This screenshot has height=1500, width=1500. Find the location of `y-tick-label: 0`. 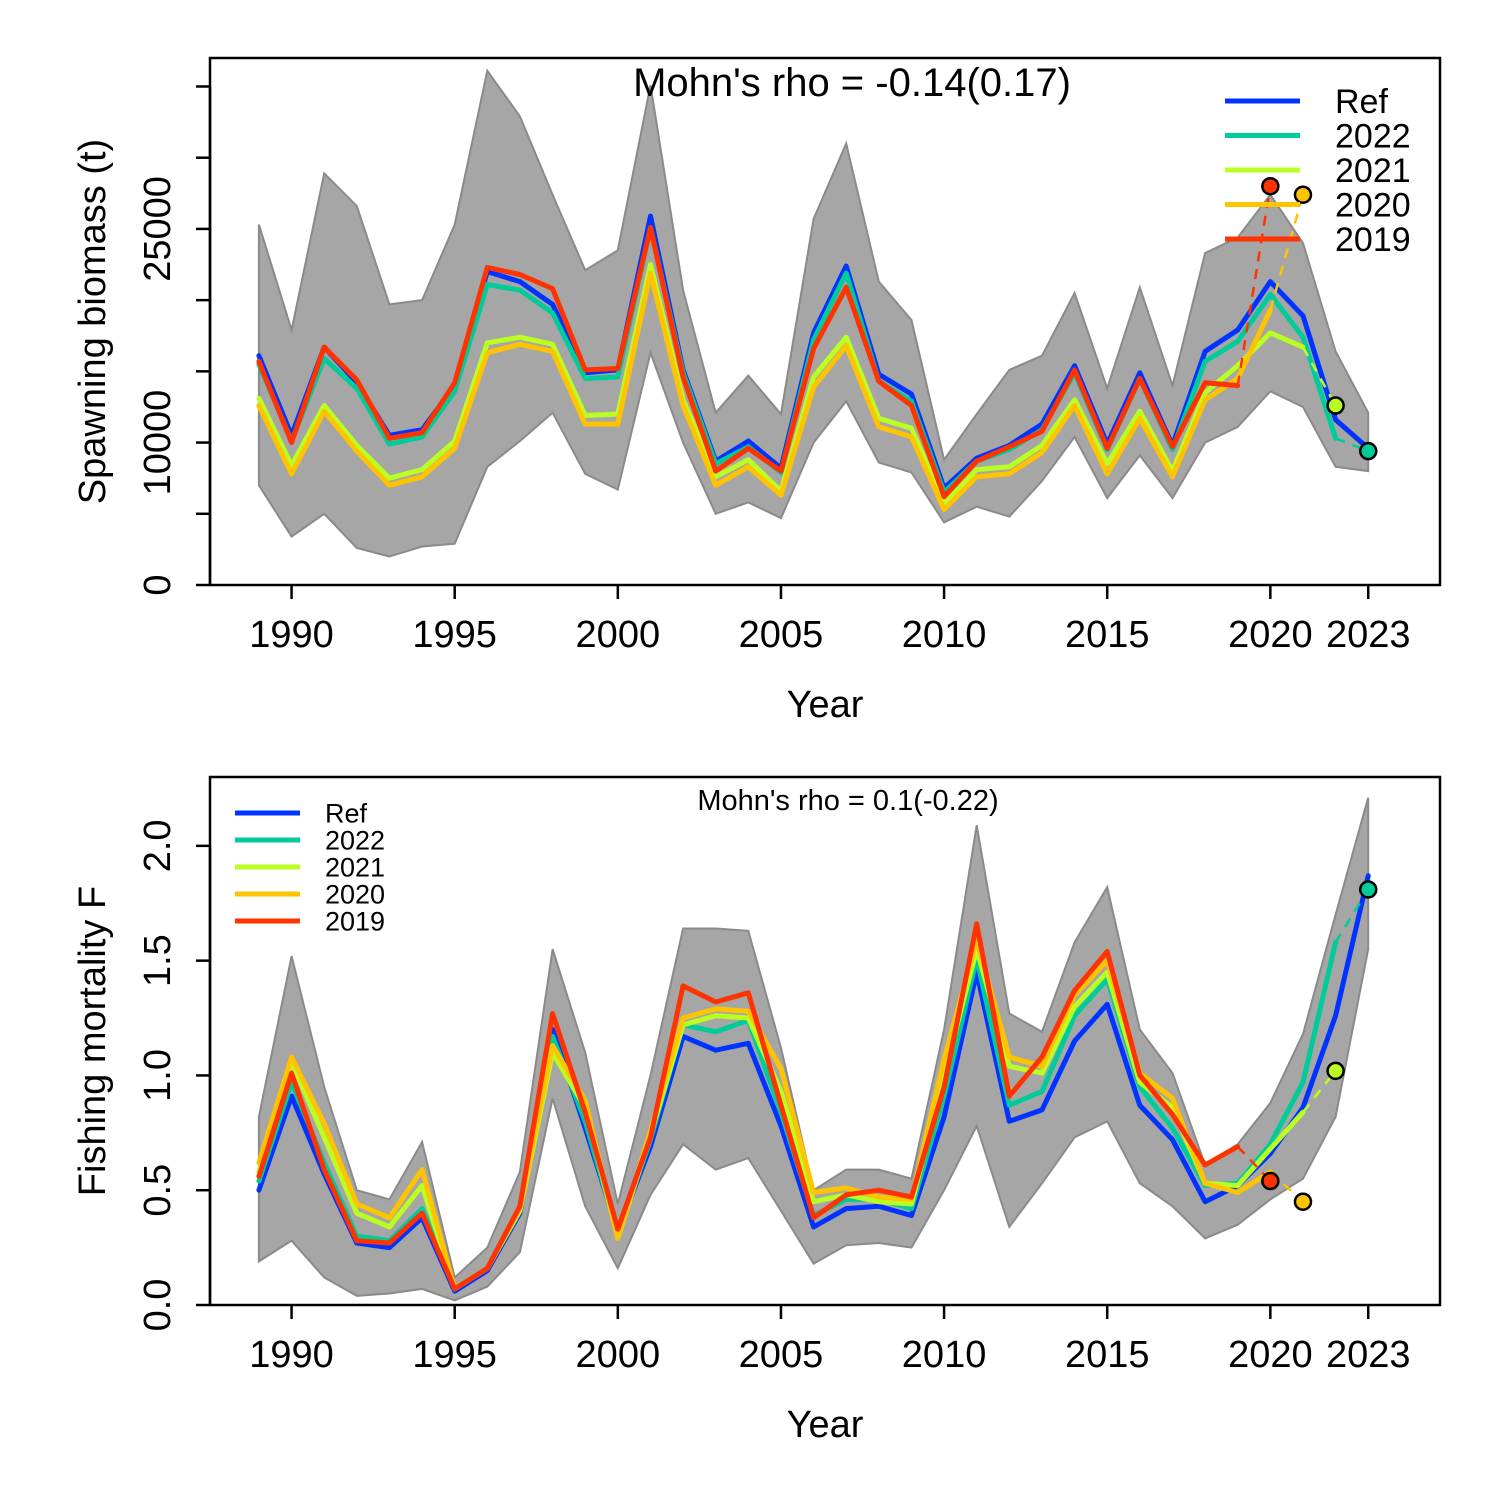

y-tick-label: 0 is located at coordinates (158, 584).